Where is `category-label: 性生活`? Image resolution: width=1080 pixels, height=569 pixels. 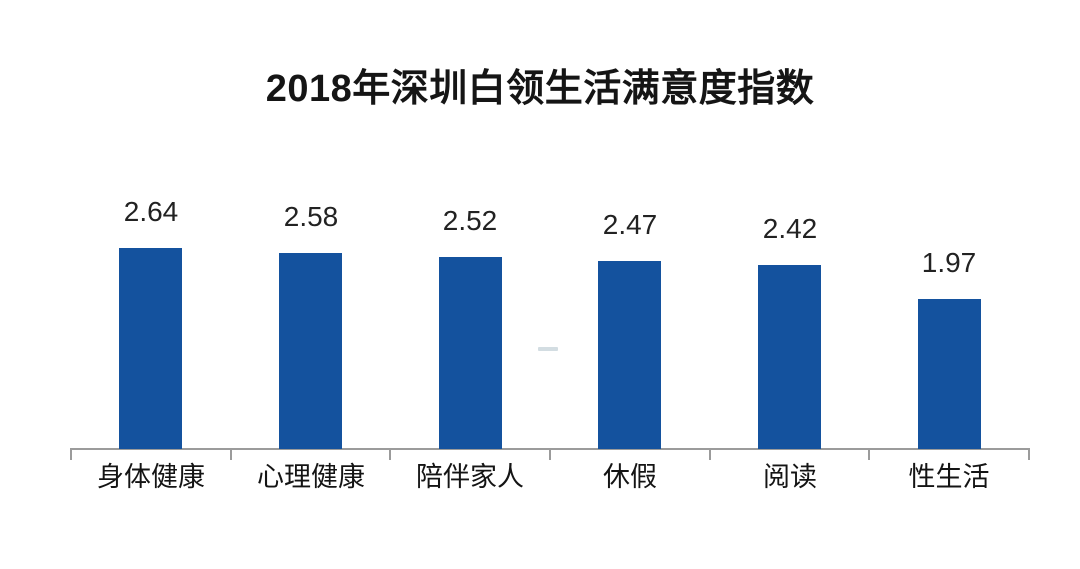 category-label: 性生活 is located at coordinates (949, 477).